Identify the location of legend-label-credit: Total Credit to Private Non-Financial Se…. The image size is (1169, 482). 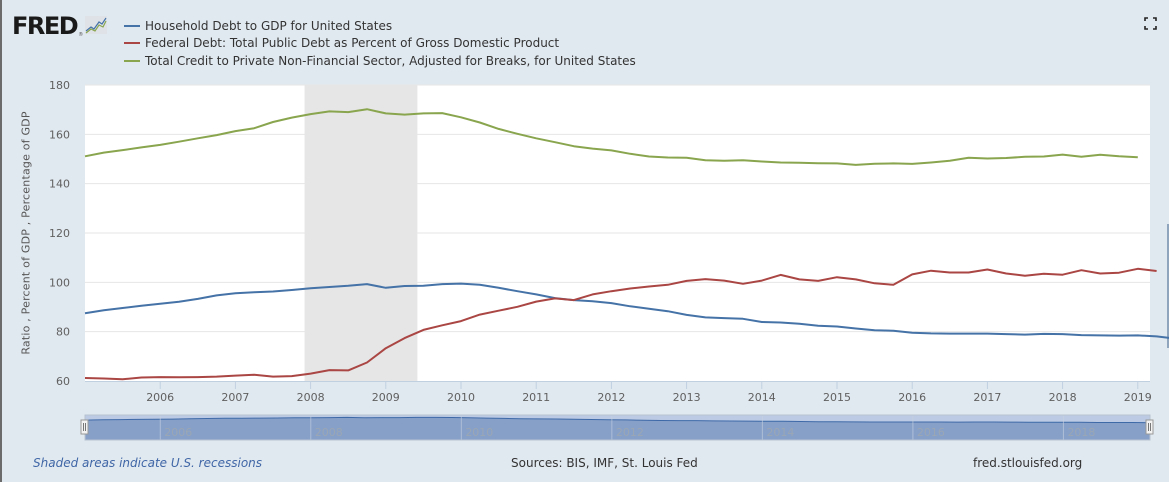
(390, 60).